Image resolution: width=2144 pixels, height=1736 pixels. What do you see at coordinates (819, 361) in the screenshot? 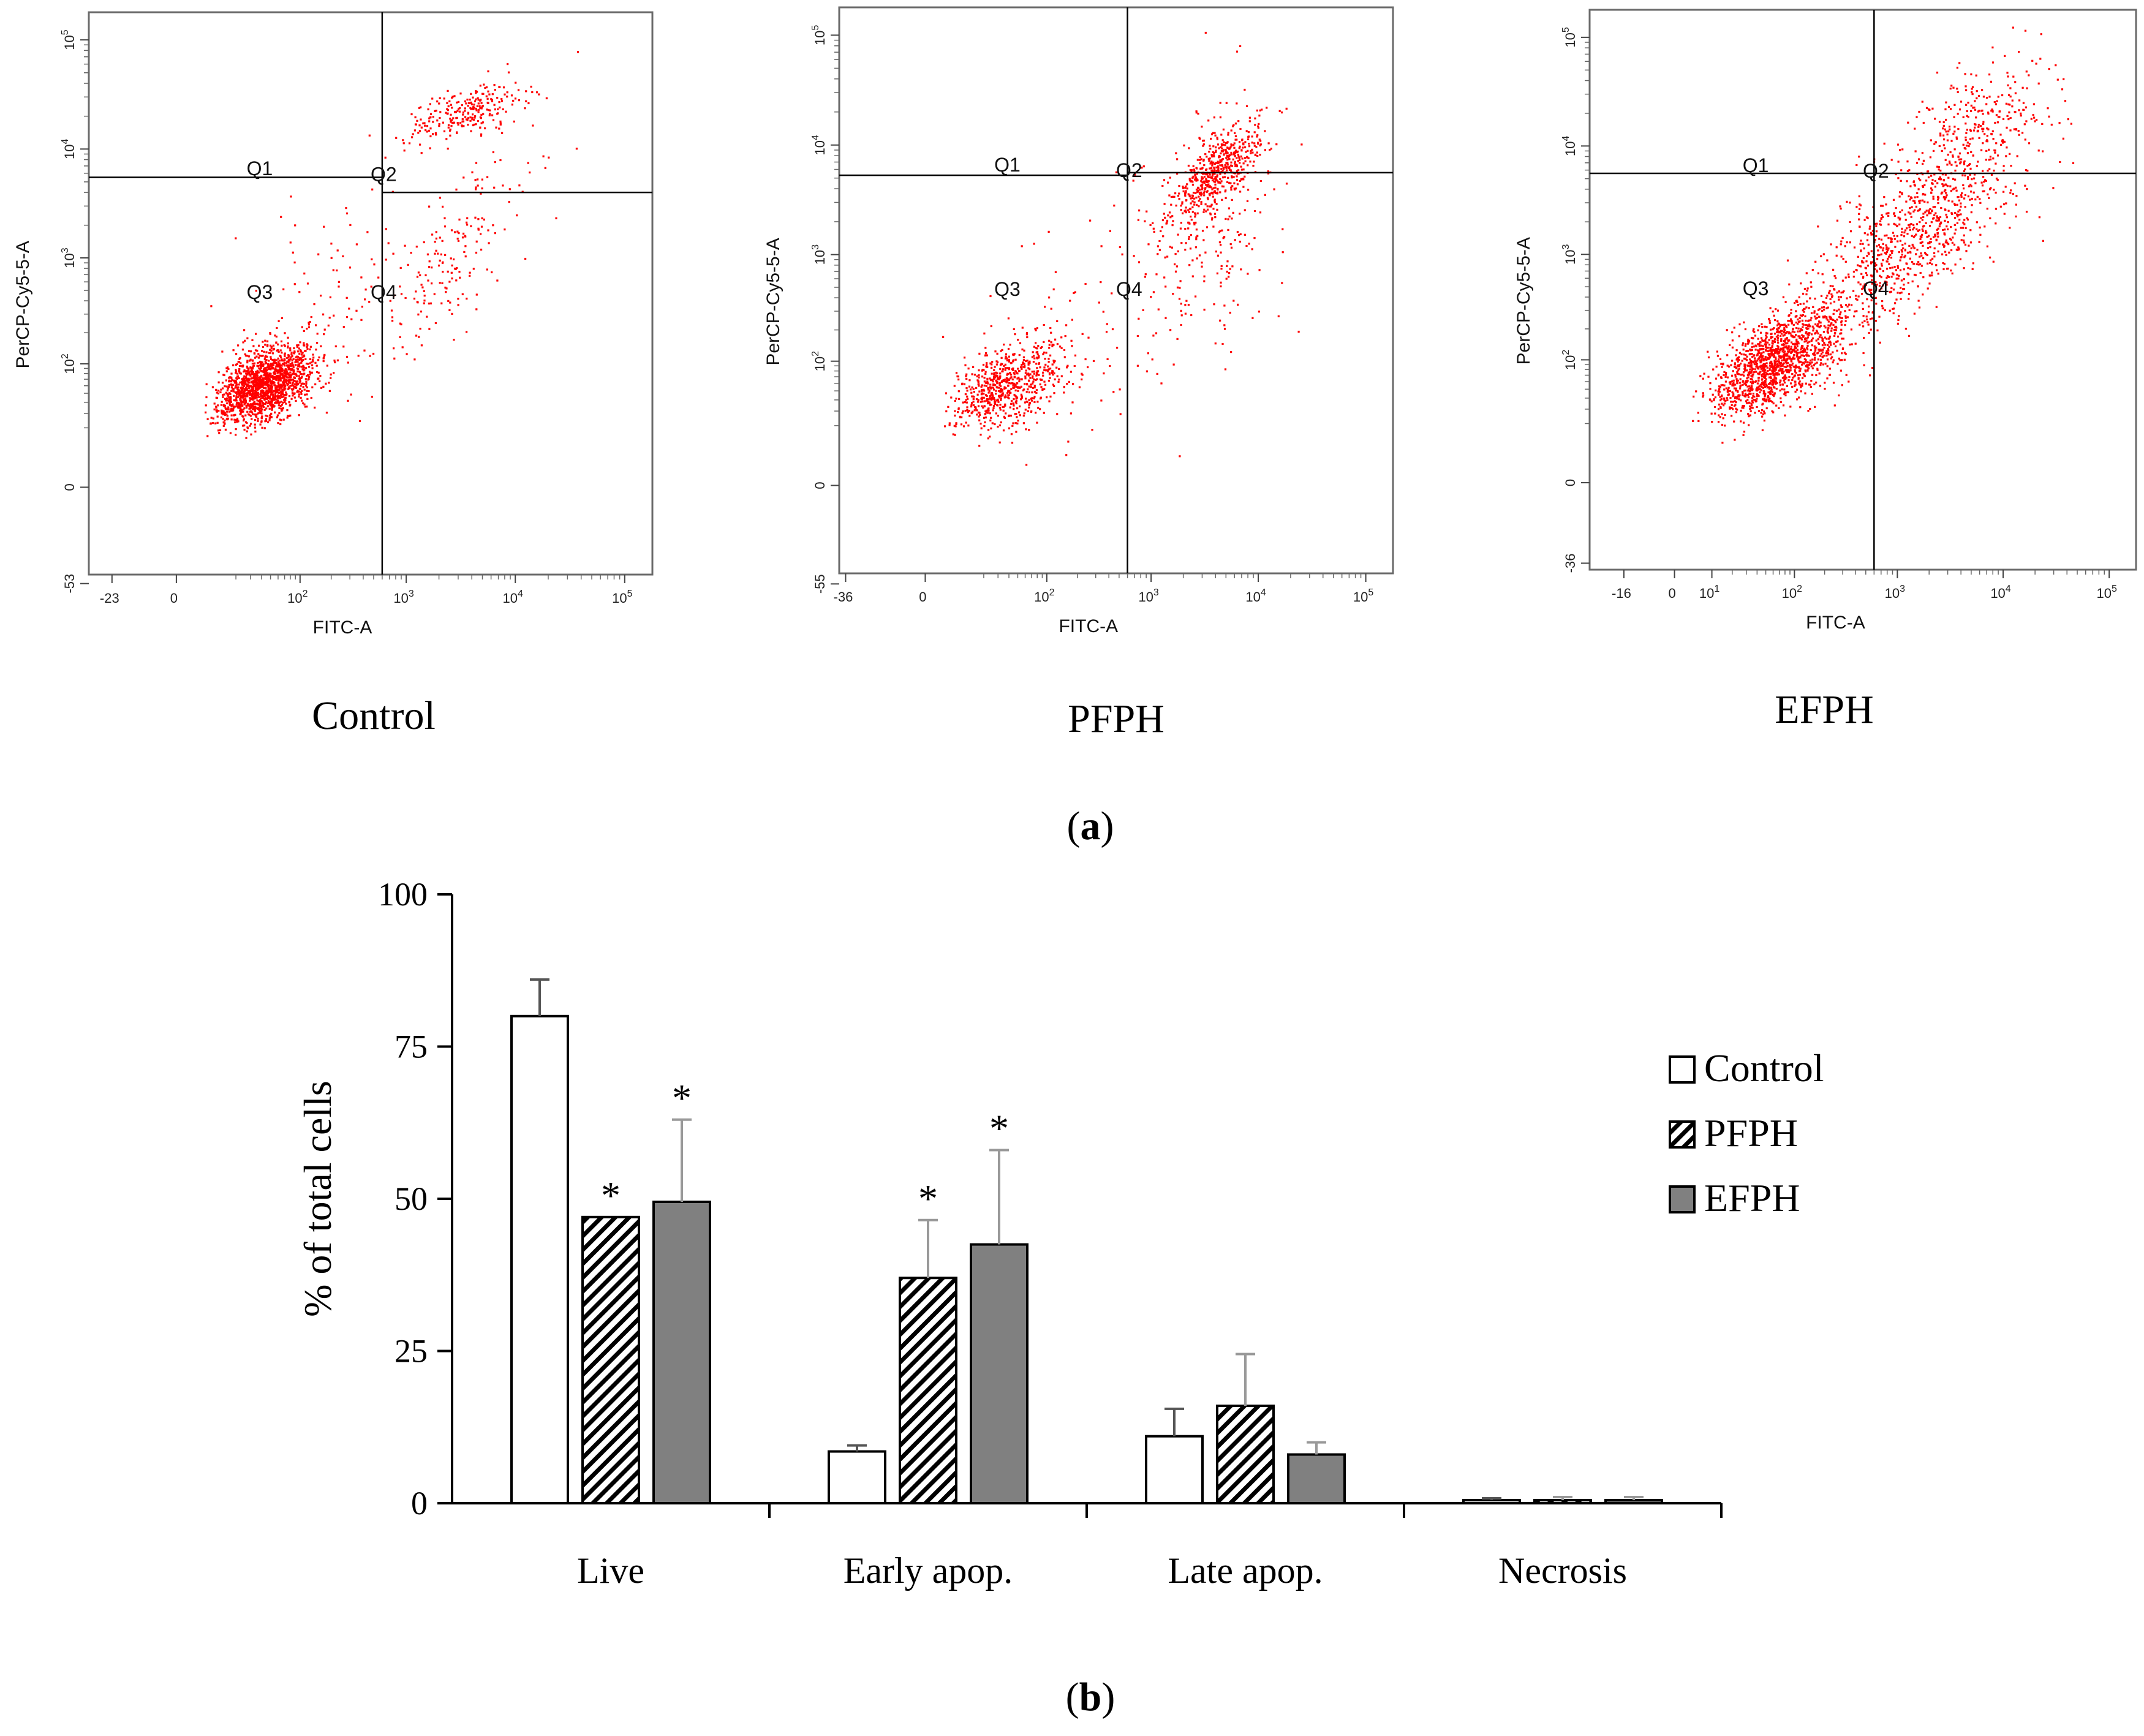
I see `pfph-y-tick-label: 102` at bounding box center [819, 361].